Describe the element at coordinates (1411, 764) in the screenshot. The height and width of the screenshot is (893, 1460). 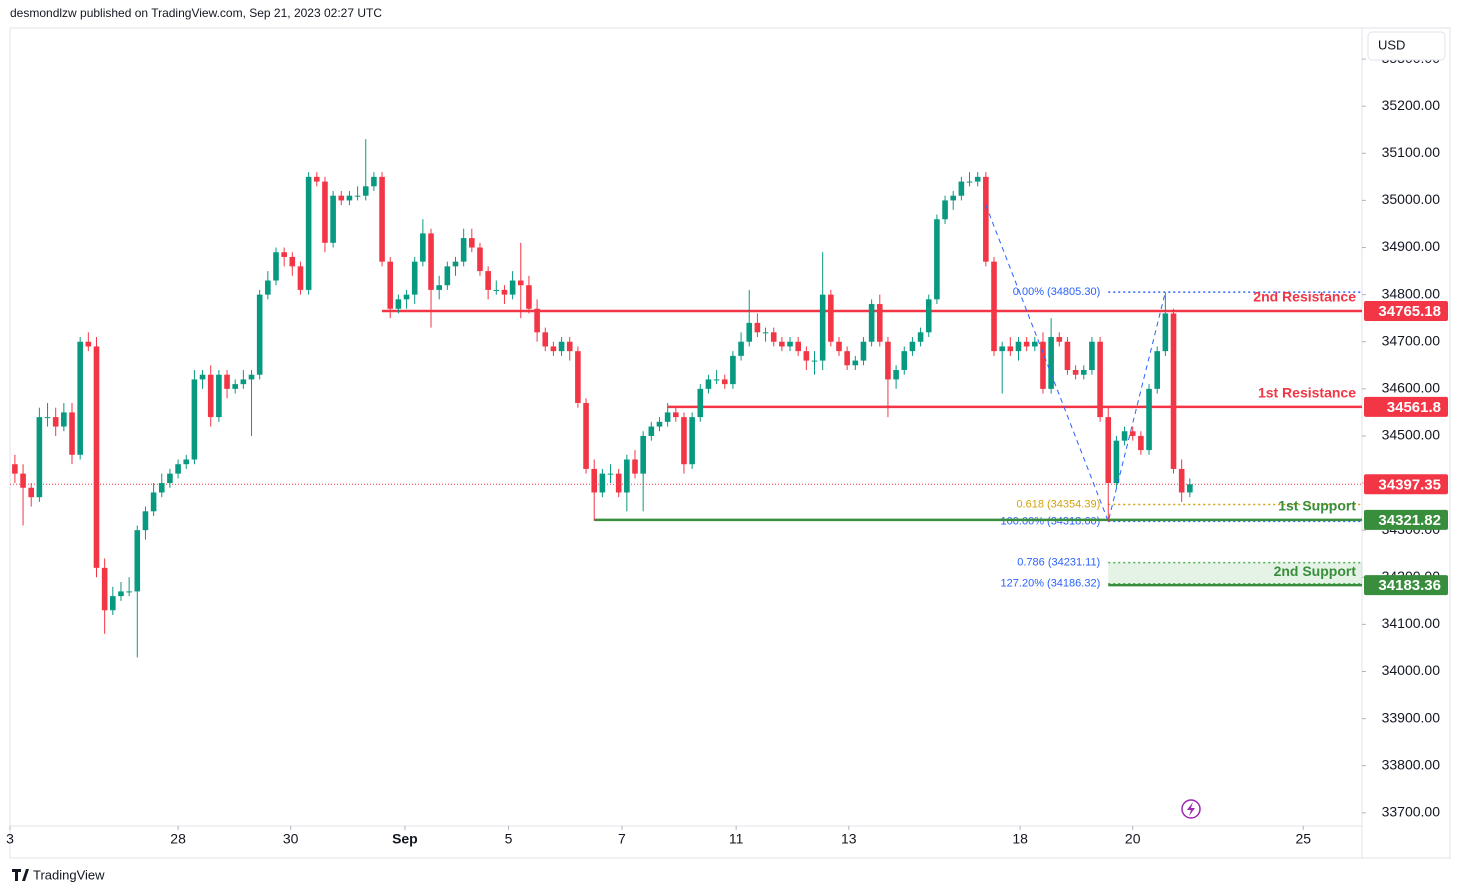
I see `y-tick-label: 33800.00` at that location.